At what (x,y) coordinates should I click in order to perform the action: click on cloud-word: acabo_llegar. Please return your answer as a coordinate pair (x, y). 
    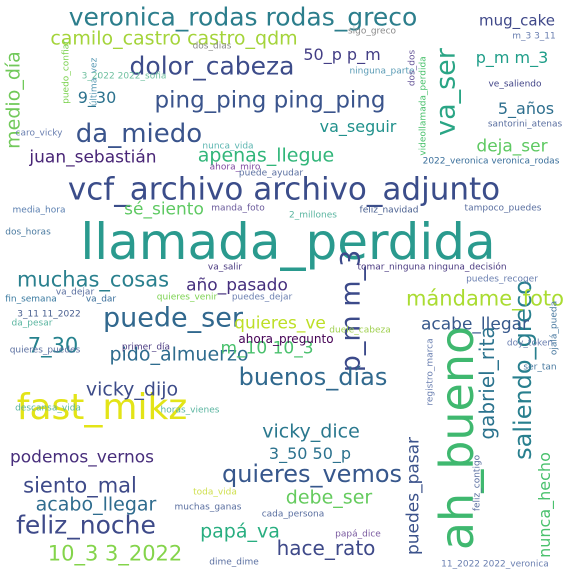
    Looking at the image, I should click on (96, 504).